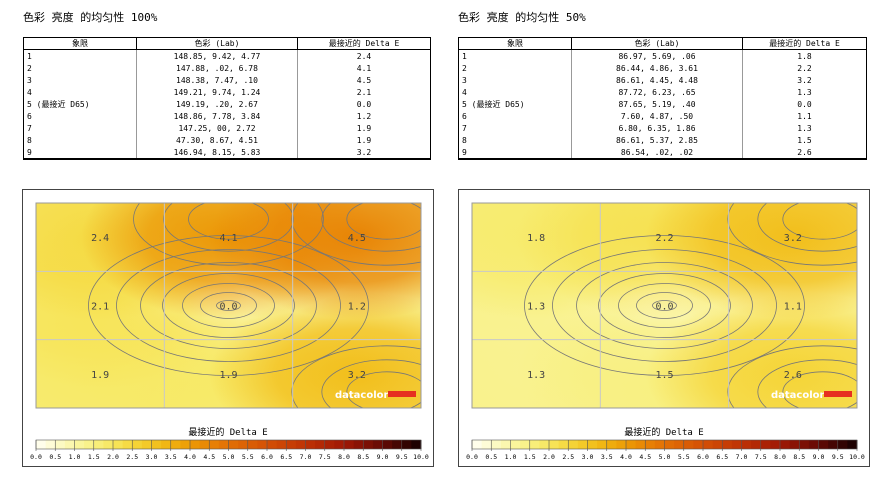 The image size is (890, 488). I want to click on scale-tick-label: 5.5, so click(248, 457).